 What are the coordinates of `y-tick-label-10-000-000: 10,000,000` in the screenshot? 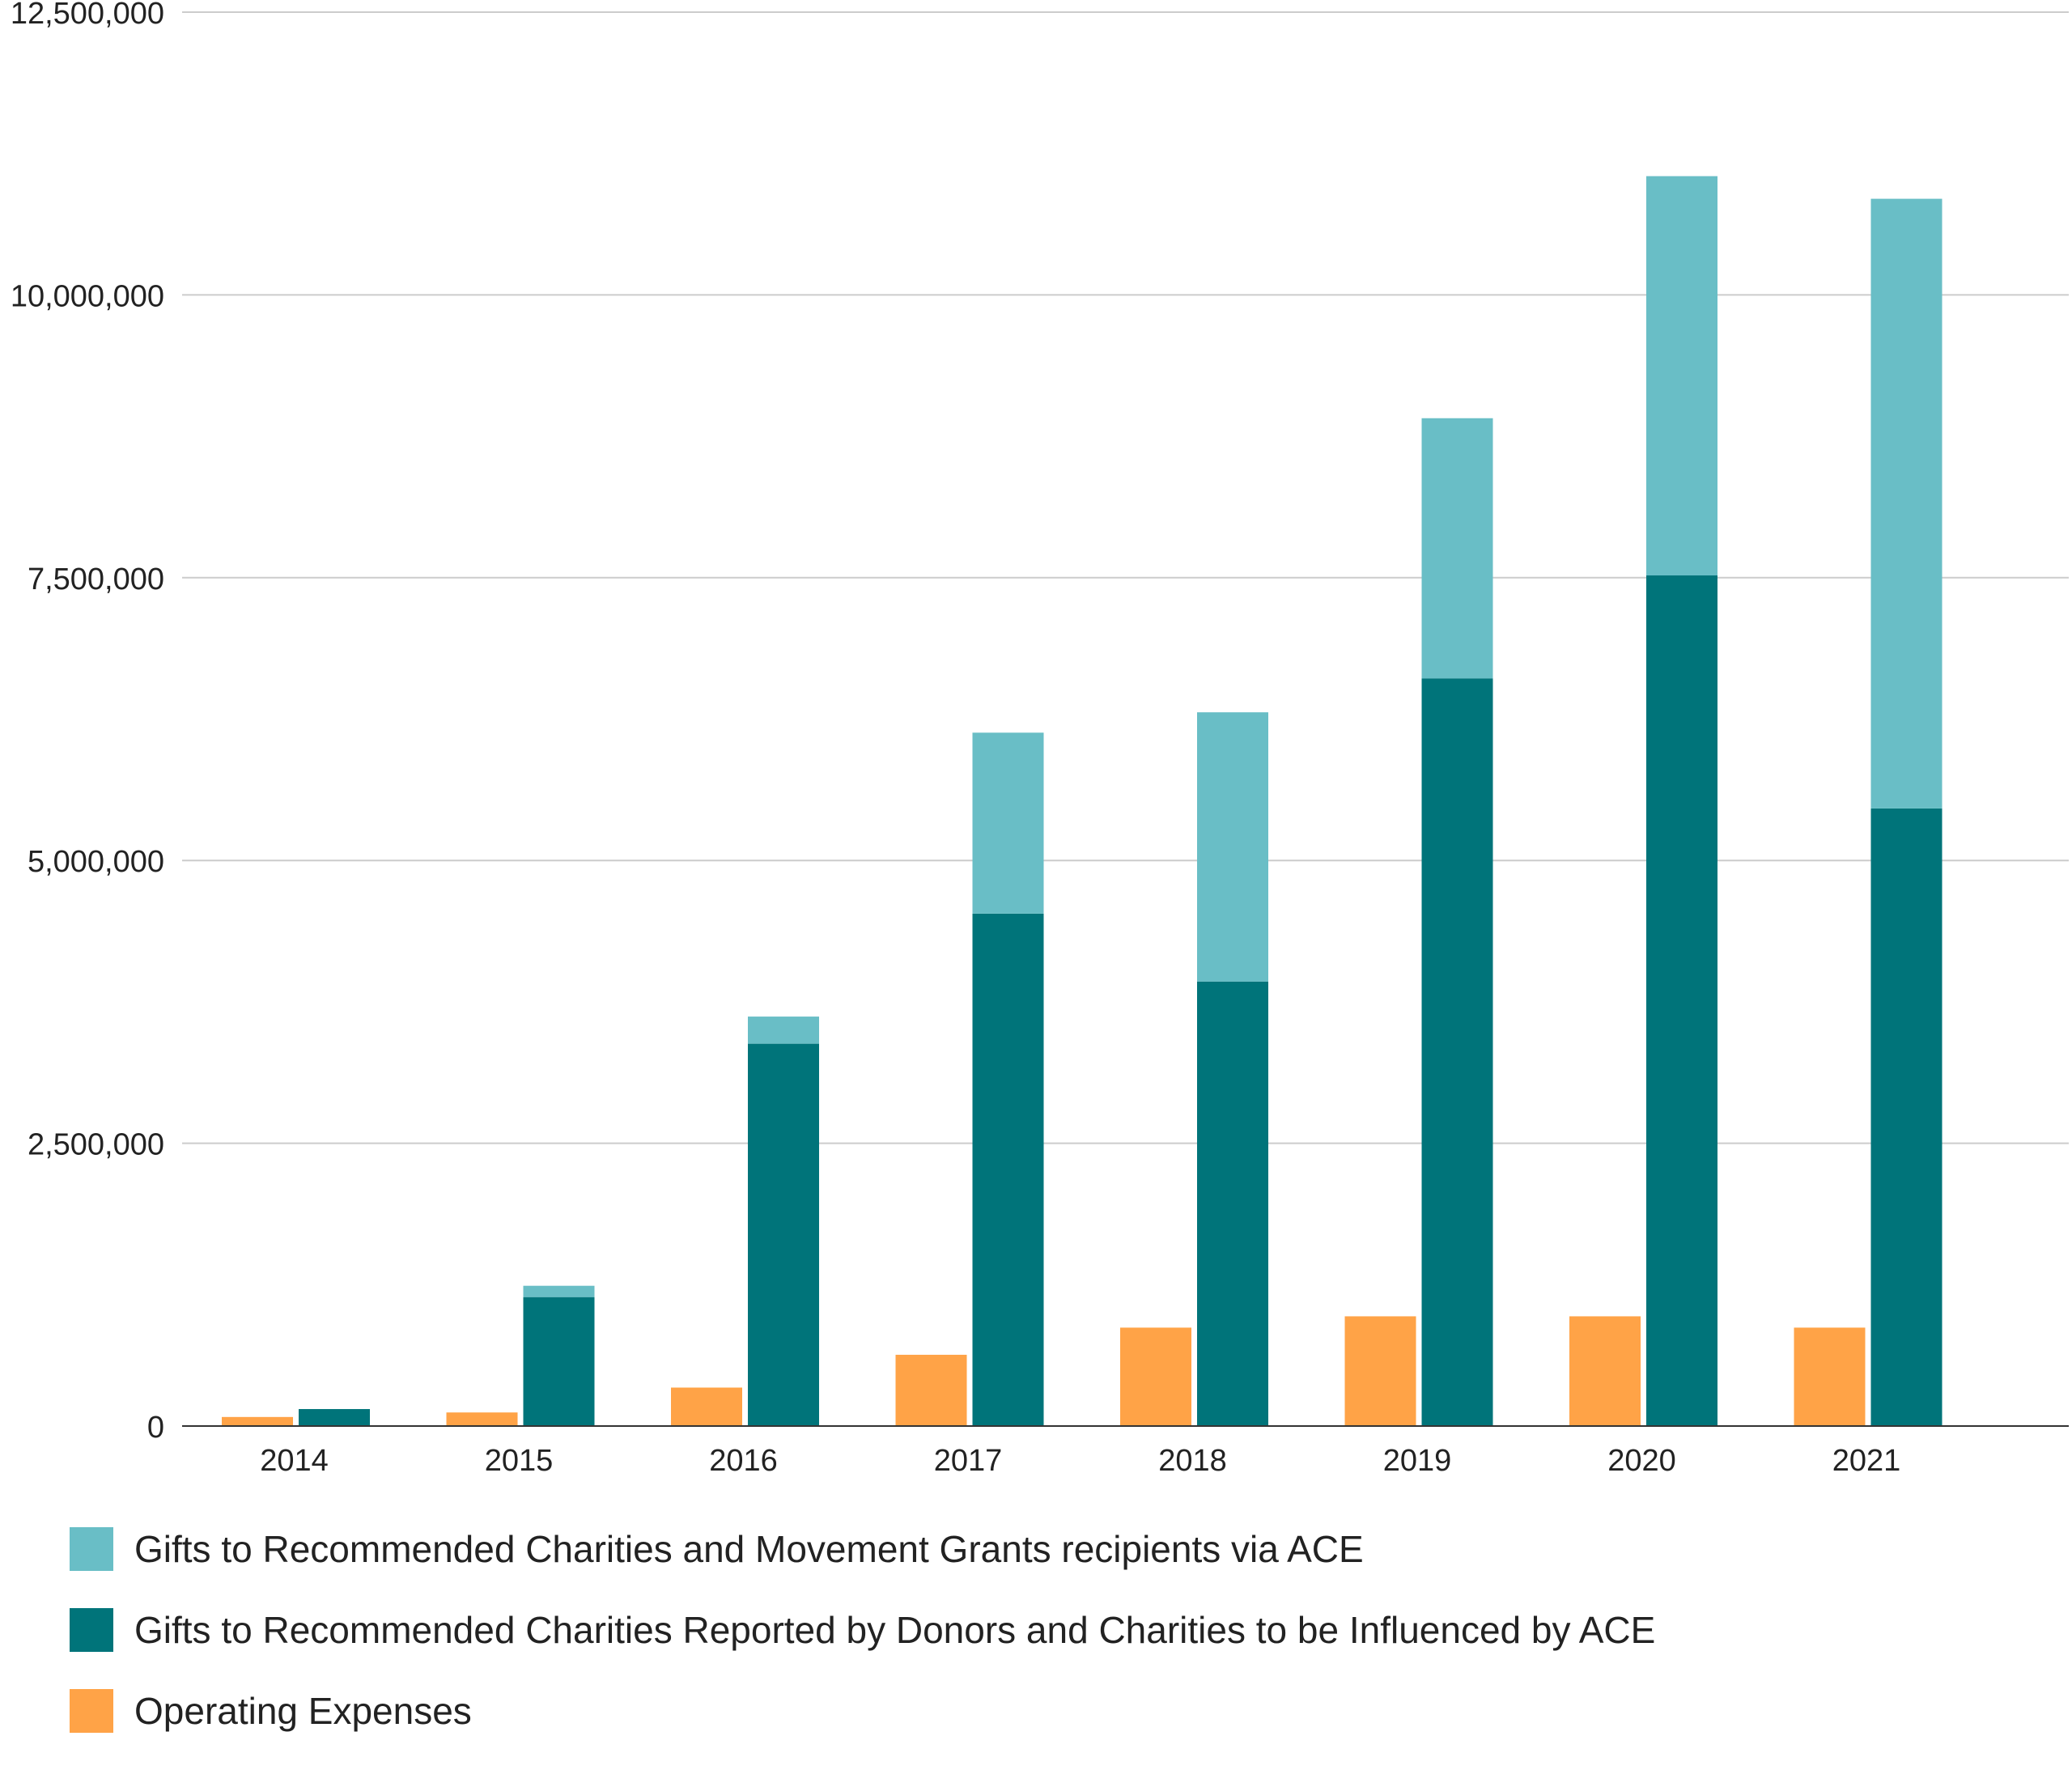 It's located at (87, 296).